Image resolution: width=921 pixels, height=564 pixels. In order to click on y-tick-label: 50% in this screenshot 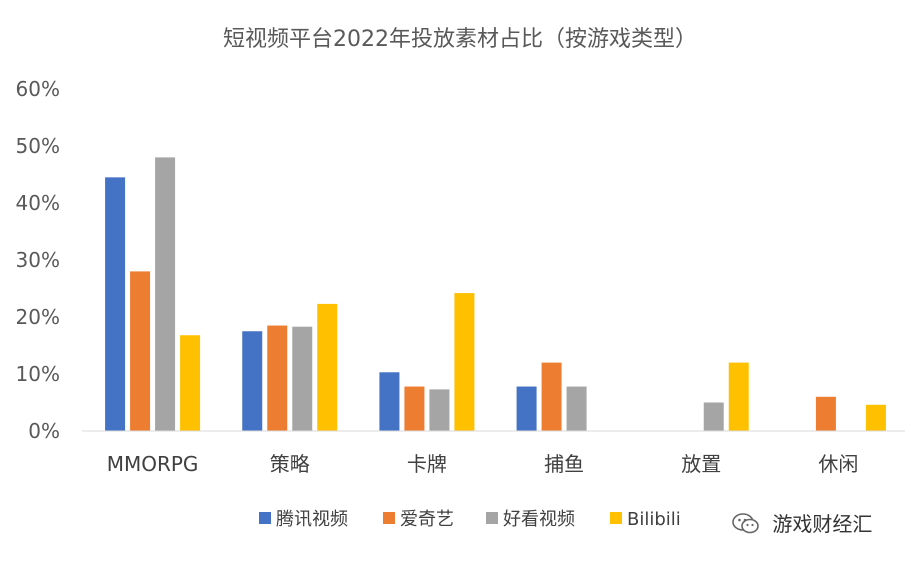, I will do `click(38, 146)`.